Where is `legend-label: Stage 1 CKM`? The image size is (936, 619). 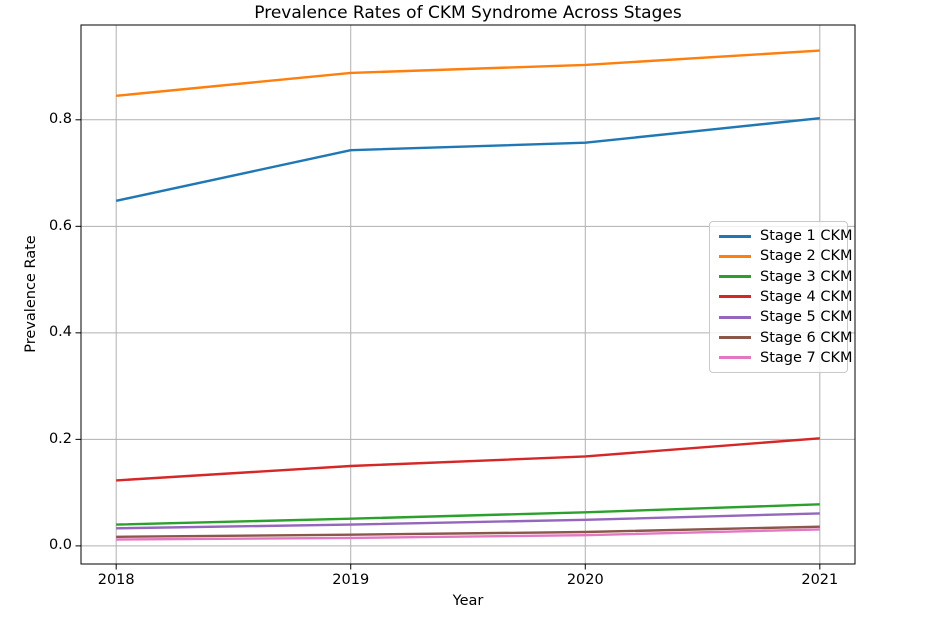
legend-label: Stage 1 CKM is located at coordinates (806, 236).